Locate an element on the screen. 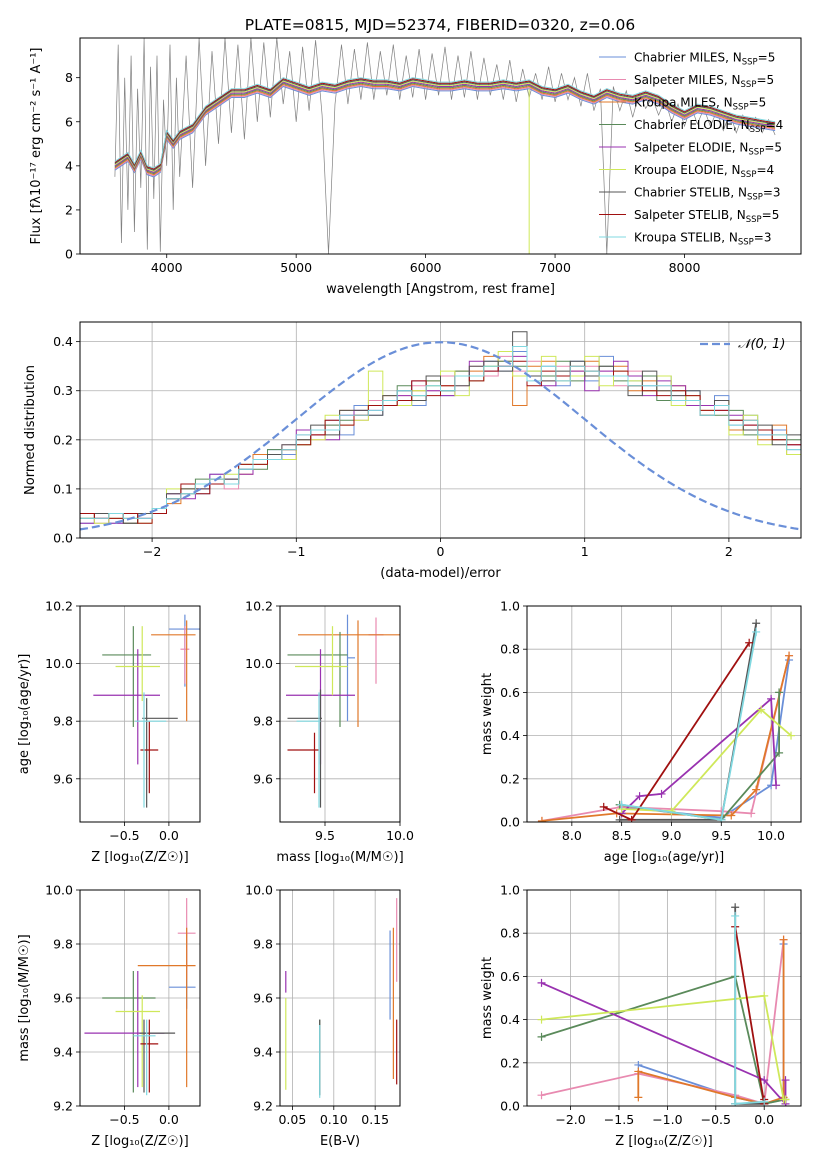  x-tick-label: 4000 is located at coordinates (167, 267).